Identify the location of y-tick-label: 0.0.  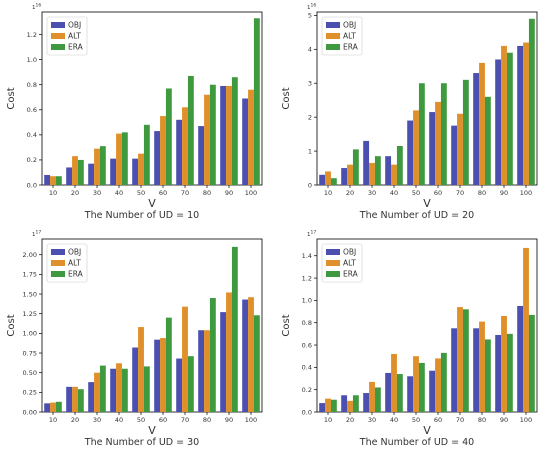
(32, 185).